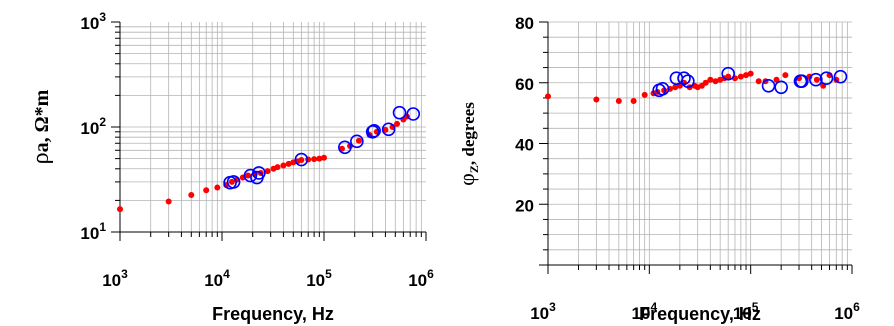 The width and height of the screenshot is (894, 326). What do you see at coordinates (102, 227) in the screenshot?
I see `y-tick-label-exponent: 1` at bounding box center [102, 227].